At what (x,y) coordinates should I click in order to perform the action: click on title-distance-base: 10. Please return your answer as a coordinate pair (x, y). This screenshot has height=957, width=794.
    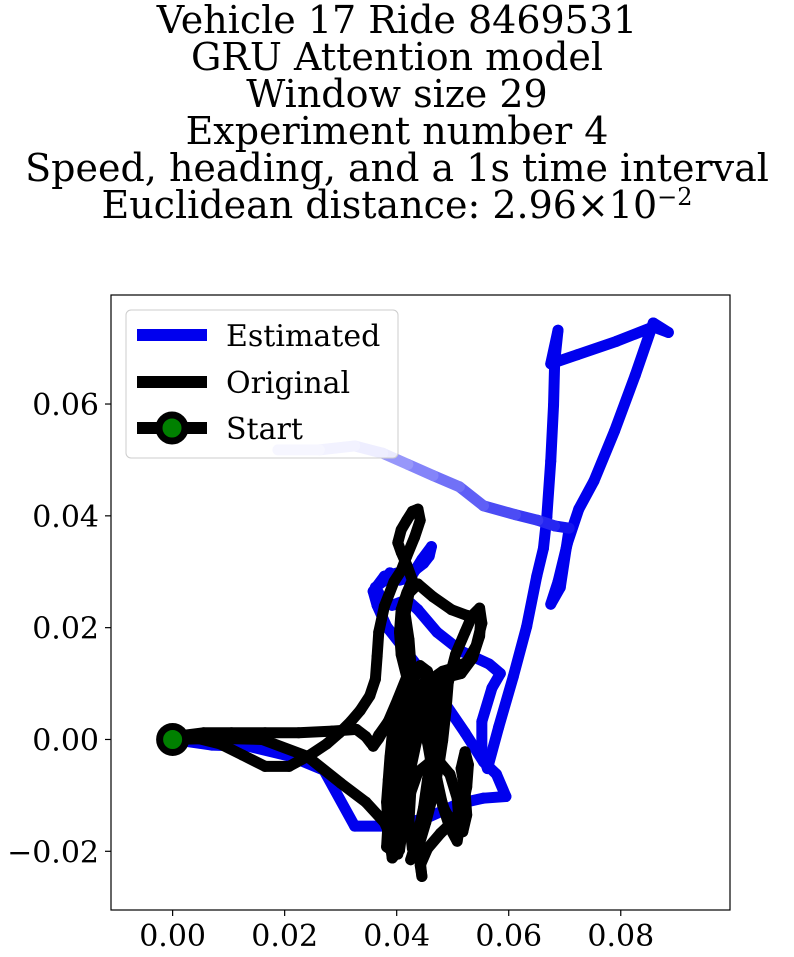
    Looking at the image, I should click on (633, 205).